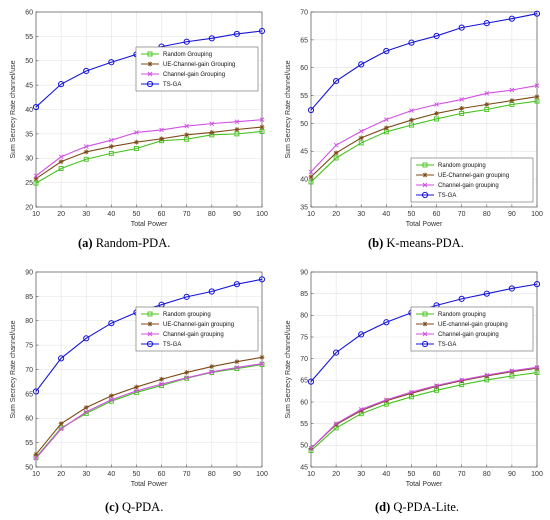 This screenshot has width=550, height=520. What do you see at coordinates (61, 474) in the screenshot?
I see `x-tick-label: 20` at bounding box center [61, 474].